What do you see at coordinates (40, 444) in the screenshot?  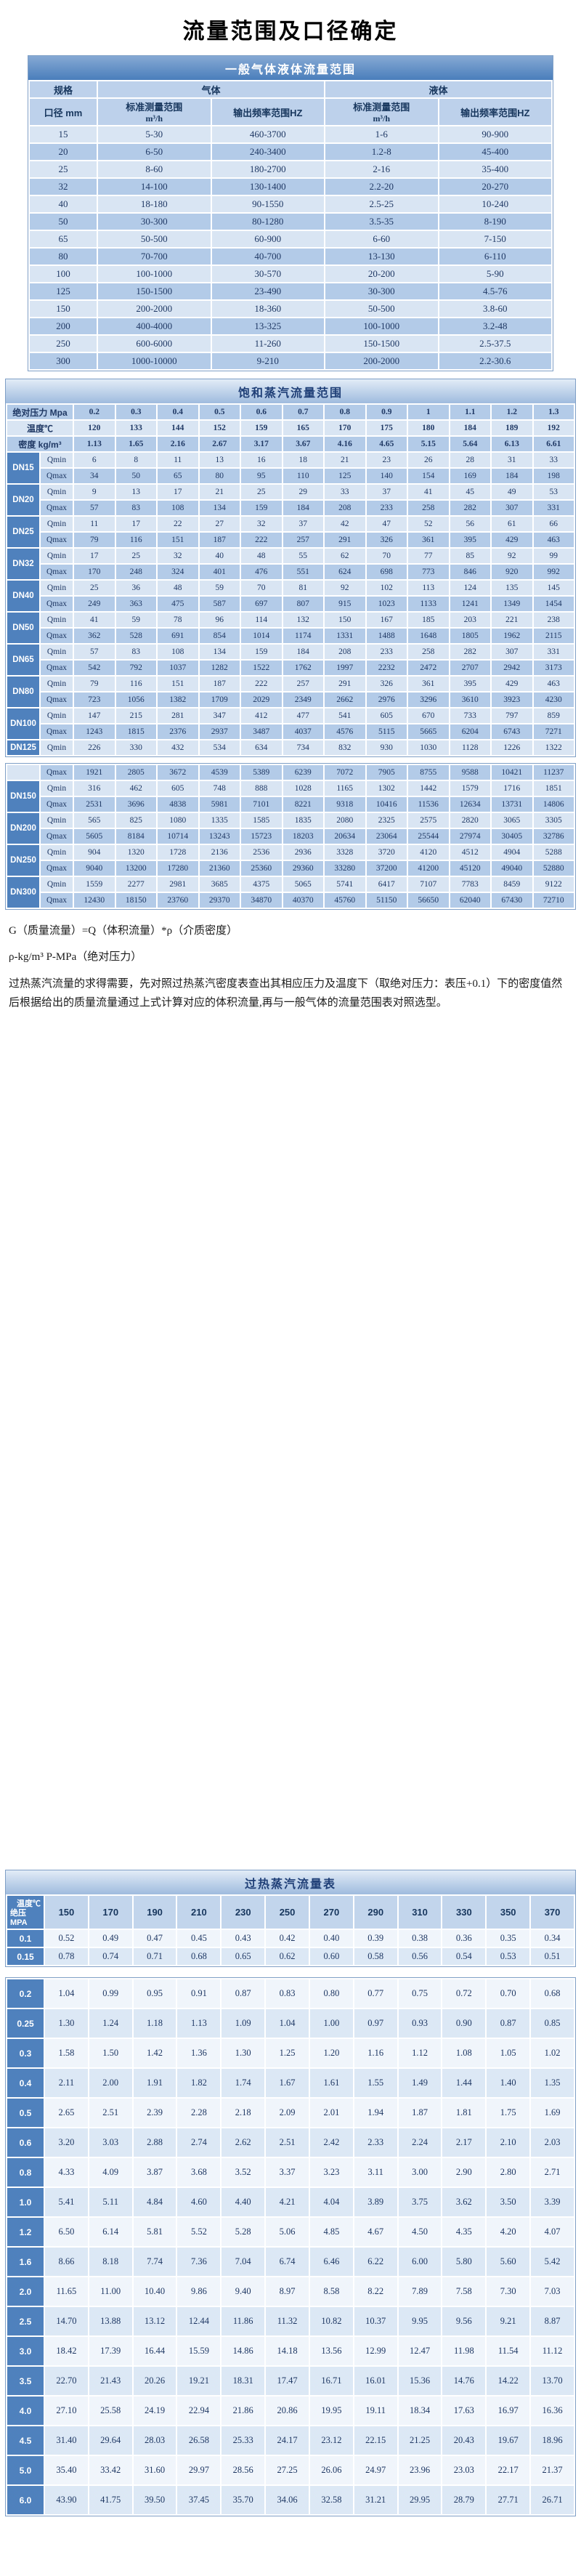 I see `steam-header-label: 密度 kg/m³` at bounding box center [40, 444].